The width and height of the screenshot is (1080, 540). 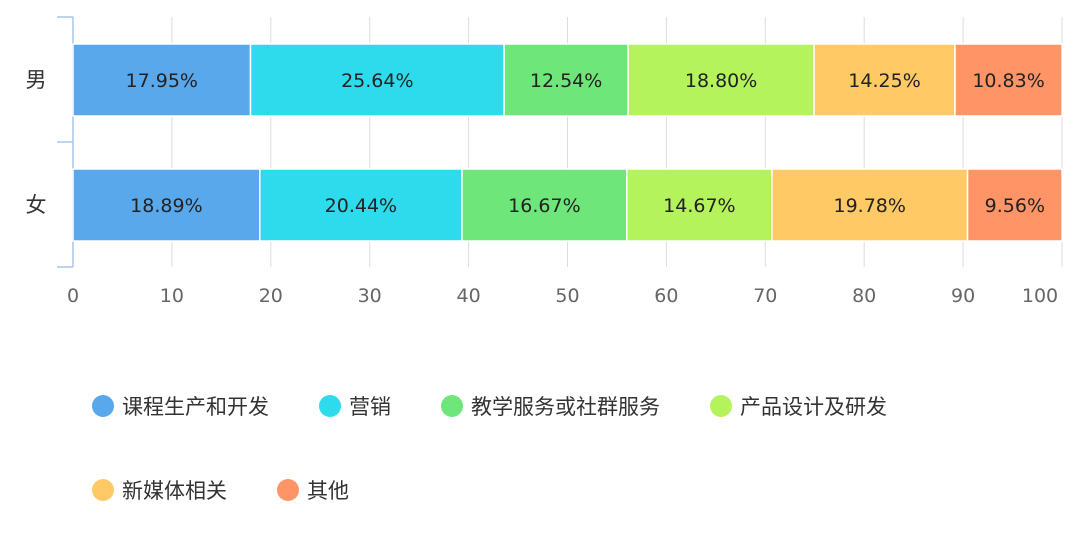 I want to click on data-label: 17.95%, so click(x=162, y=81).